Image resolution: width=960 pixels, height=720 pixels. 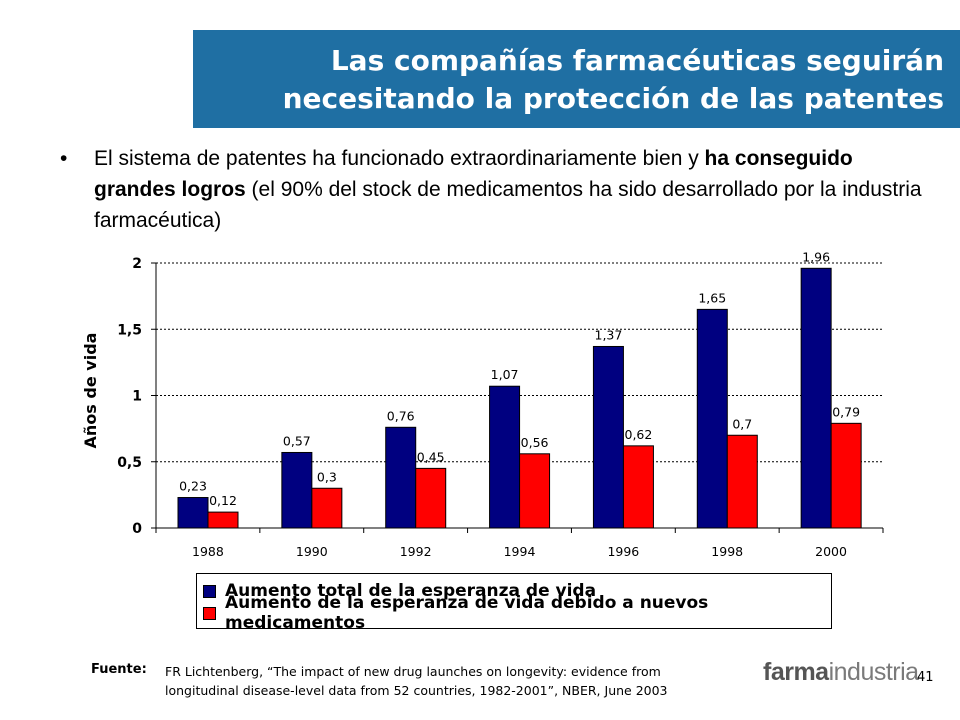 What do you see at coordinates (742, 481) in the screenshot?
I see `bar-new-drugs-1998` at bounding box center [742, 481].